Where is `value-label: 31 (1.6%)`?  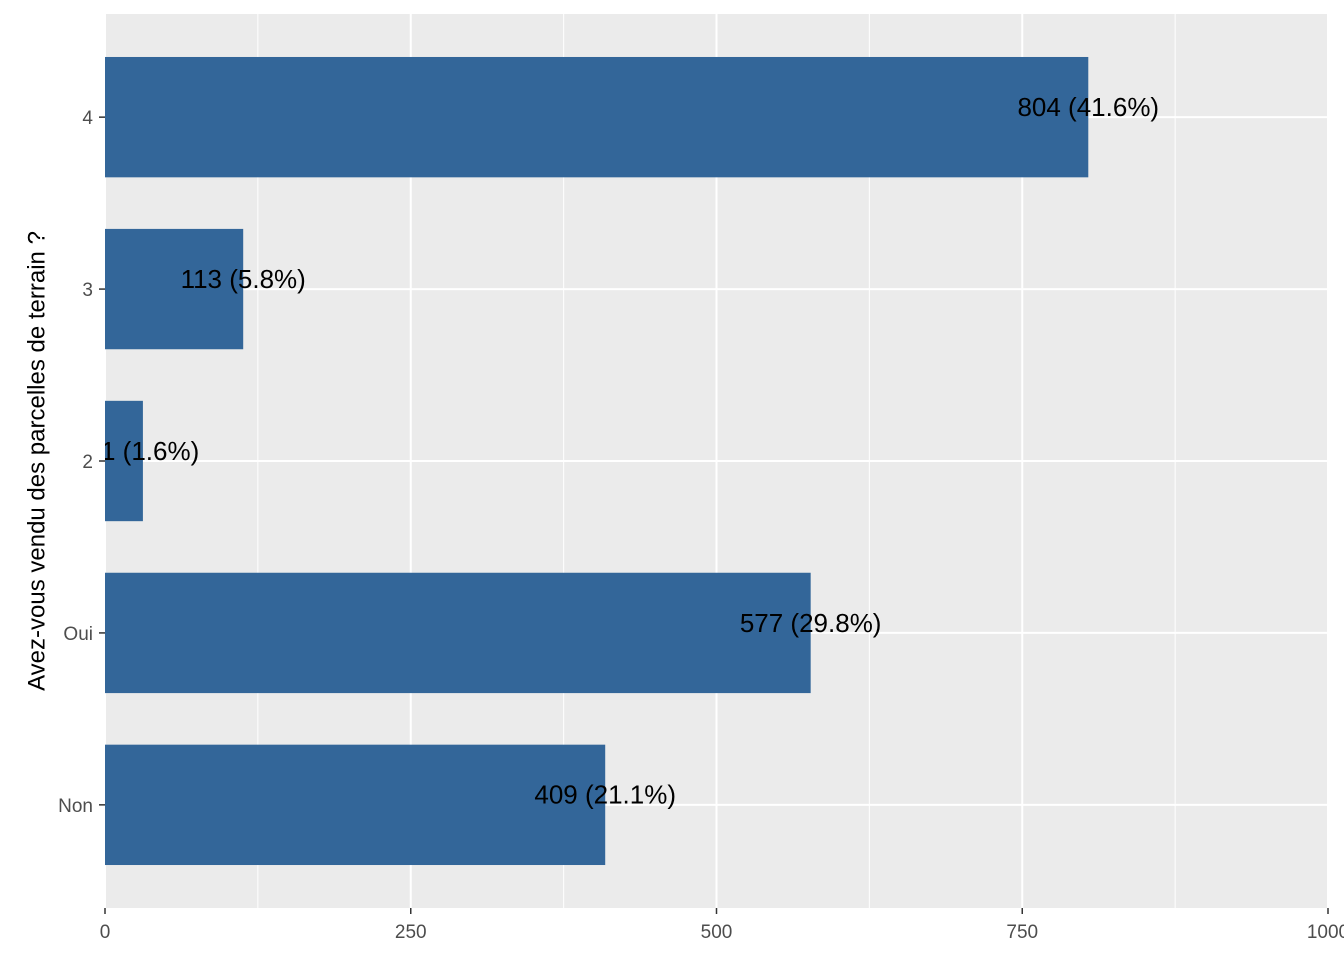 value-label: 31 (1.6%) is located at coordinates (143, 451).